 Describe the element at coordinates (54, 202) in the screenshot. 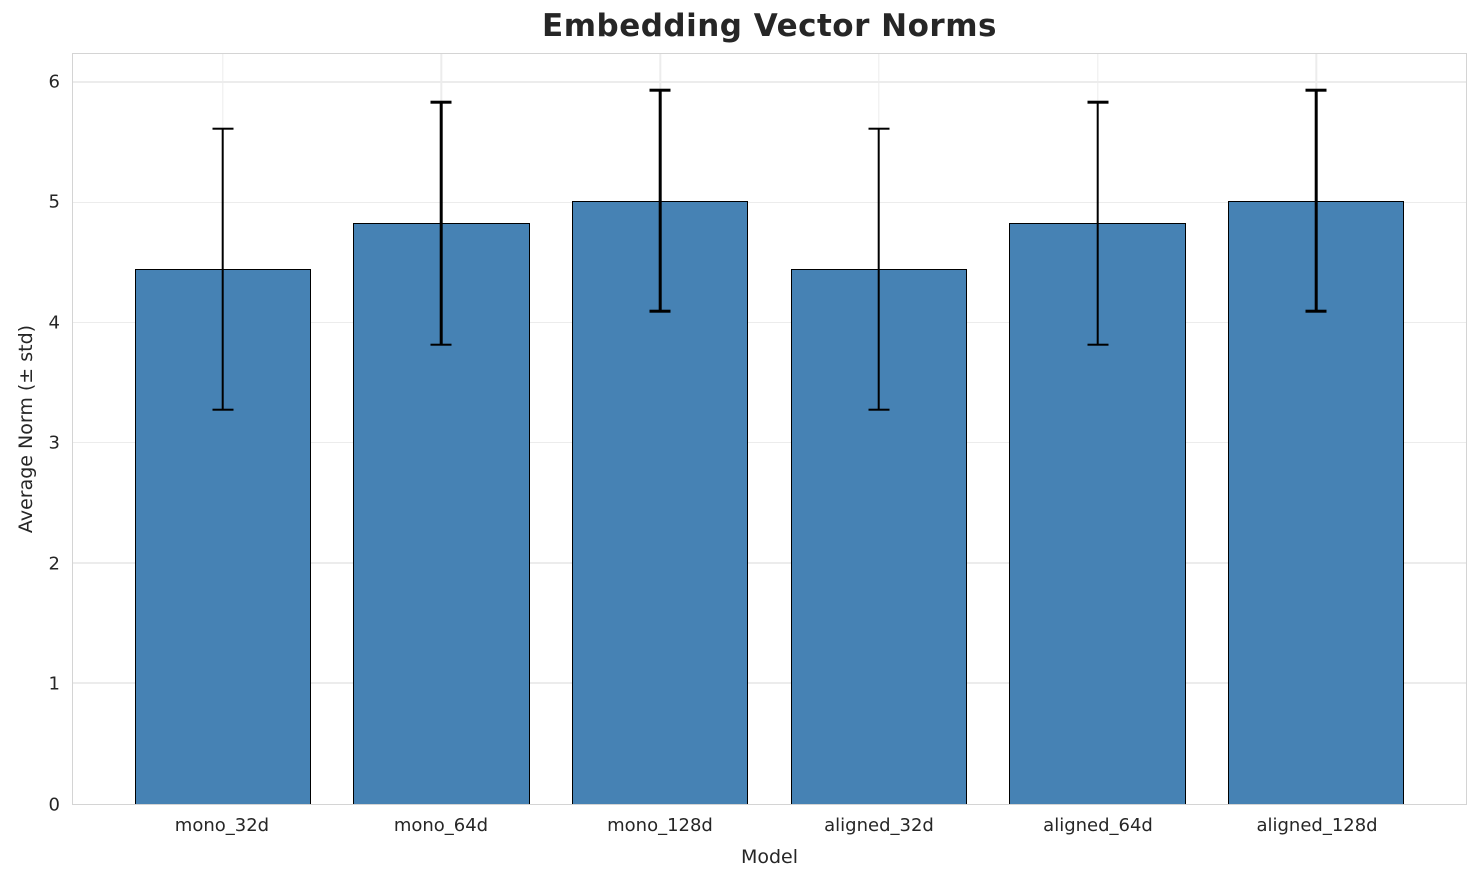

I see `y-tick-label: 5` at that location.